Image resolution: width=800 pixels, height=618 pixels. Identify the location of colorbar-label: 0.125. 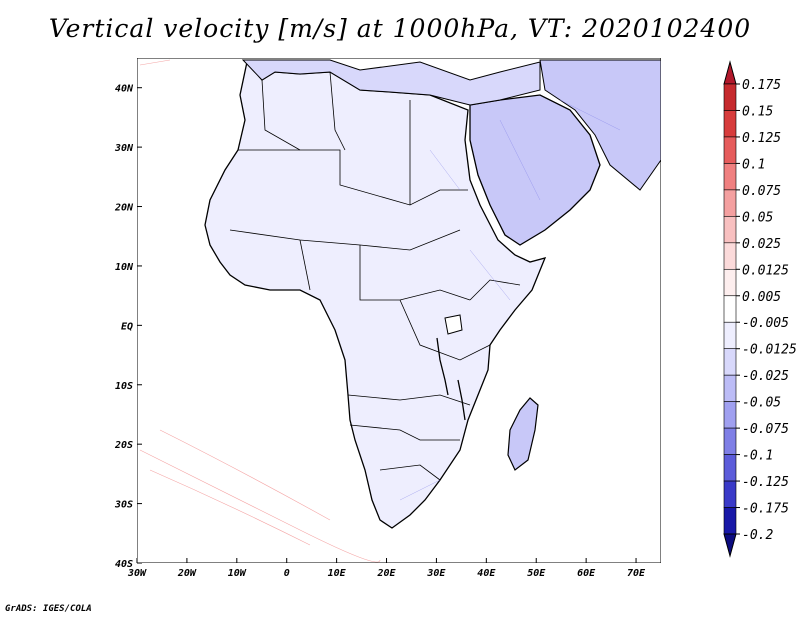
(761, 138).